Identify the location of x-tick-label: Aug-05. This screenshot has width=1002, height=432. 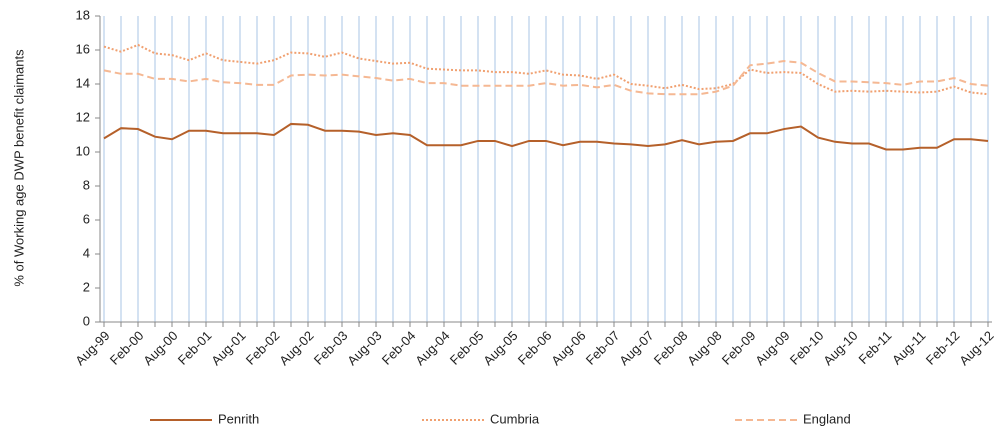
(500, 348).